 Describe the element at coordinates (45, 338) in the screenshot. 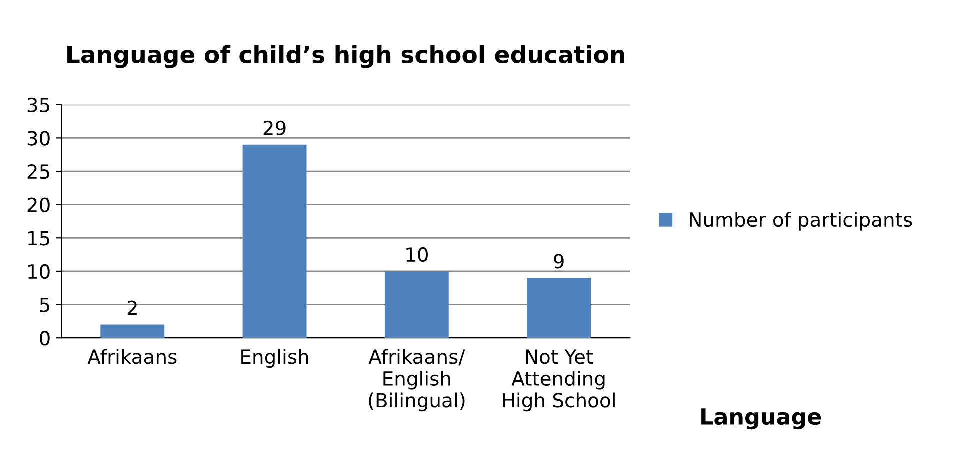

I see `y-tick-label: 0` at that location.